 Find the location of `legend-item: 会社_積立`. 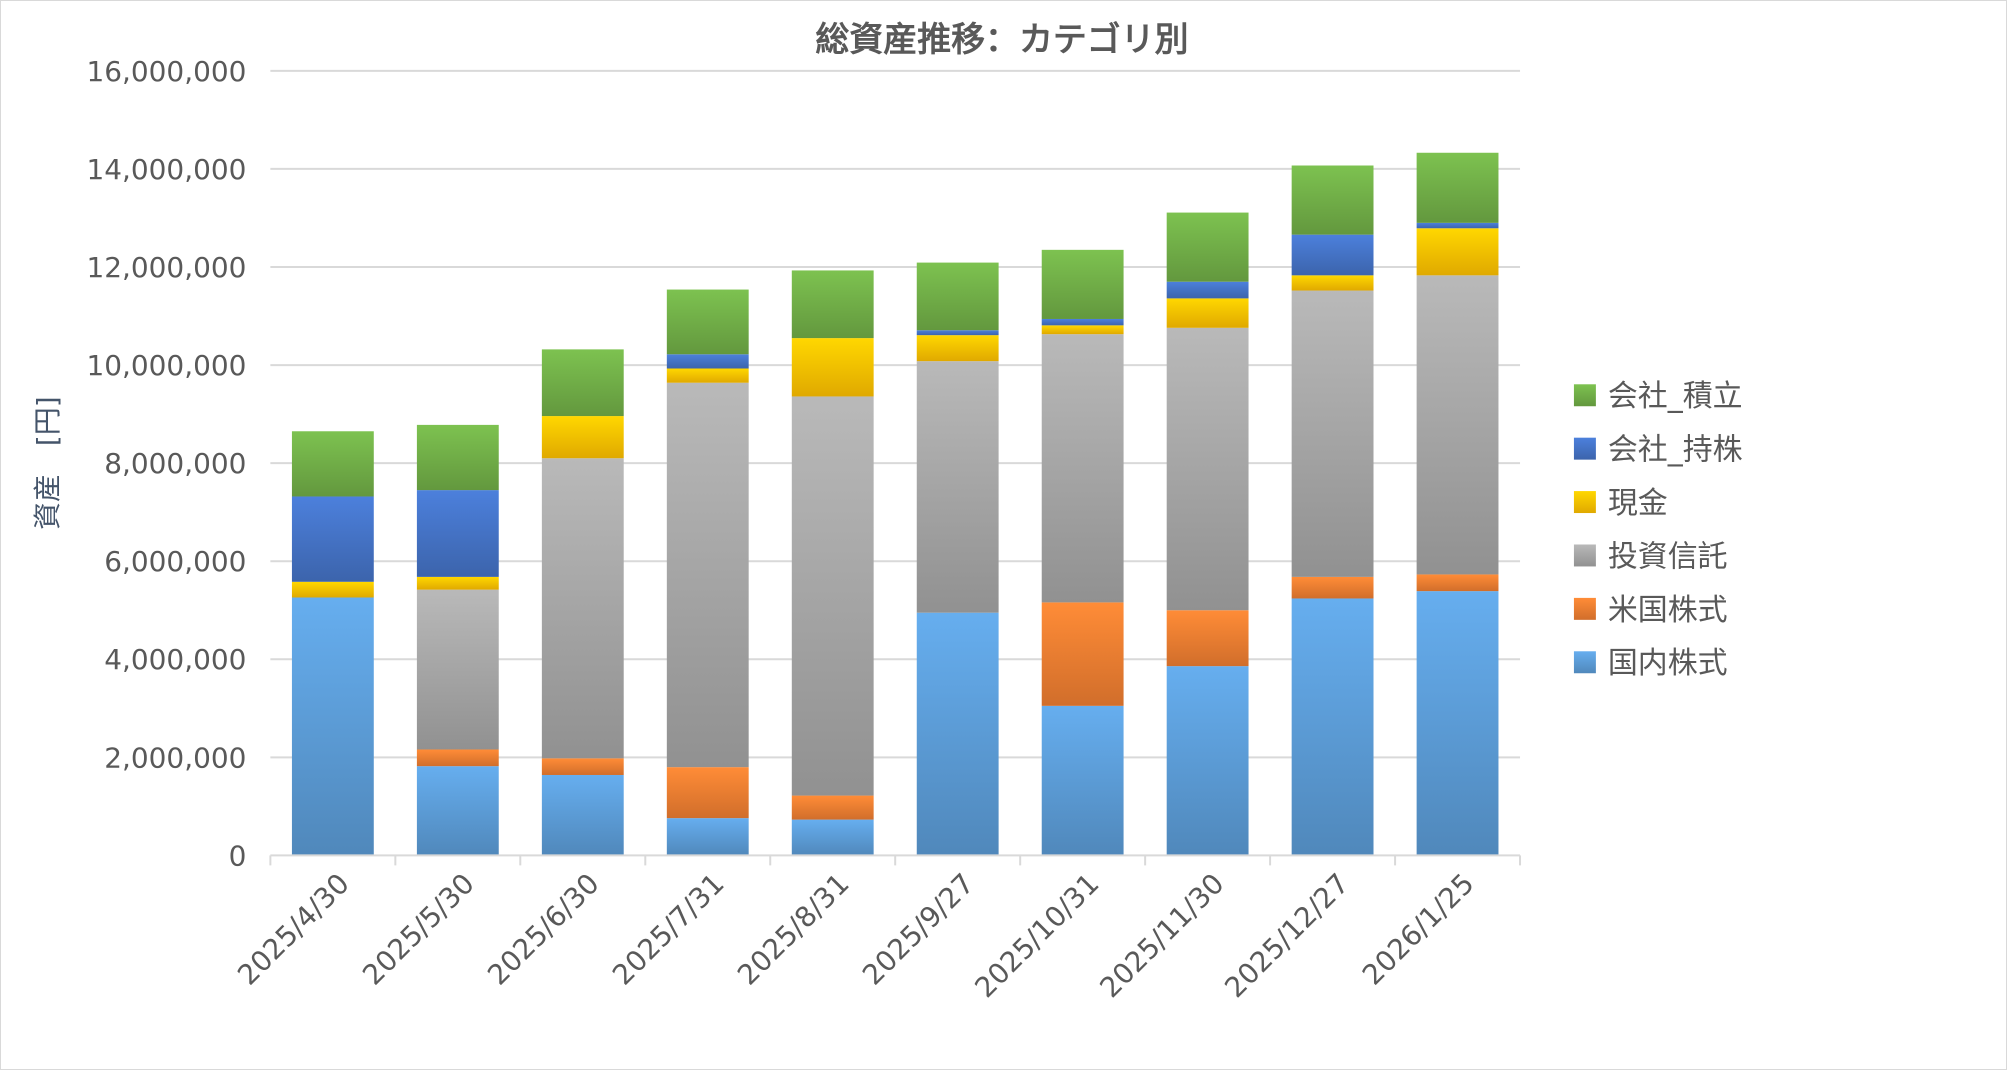

legend-item: 会社_積立 is located at coordinates (1658, 396).